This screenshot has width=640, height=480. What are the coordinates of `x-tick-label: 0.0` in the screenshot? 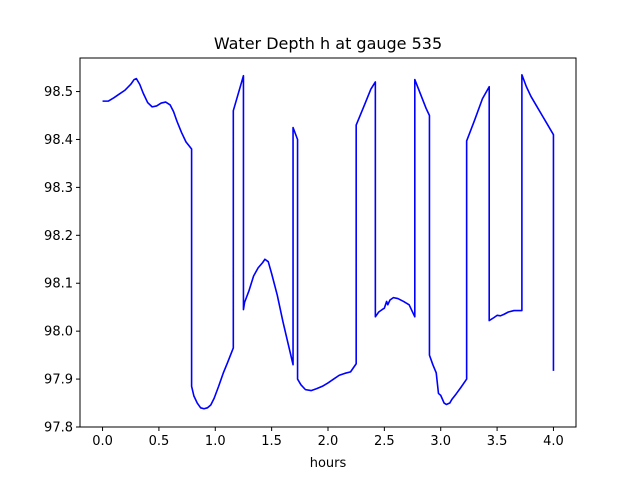 It's located at (102, 441).